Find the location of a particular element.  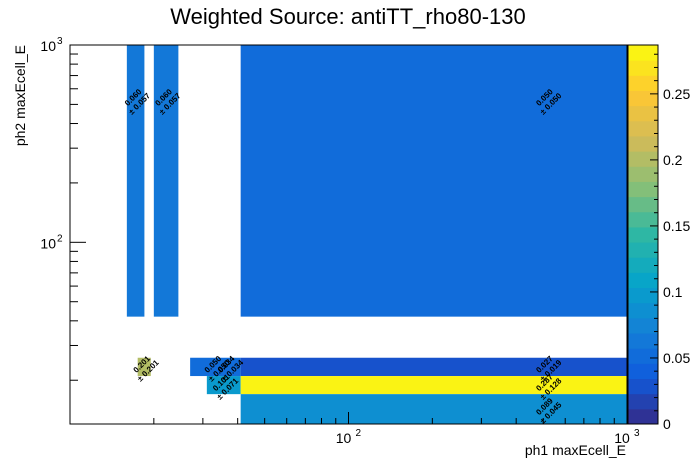

colorbar-tick-label: 0.2 is located at coordinates (673, 160).